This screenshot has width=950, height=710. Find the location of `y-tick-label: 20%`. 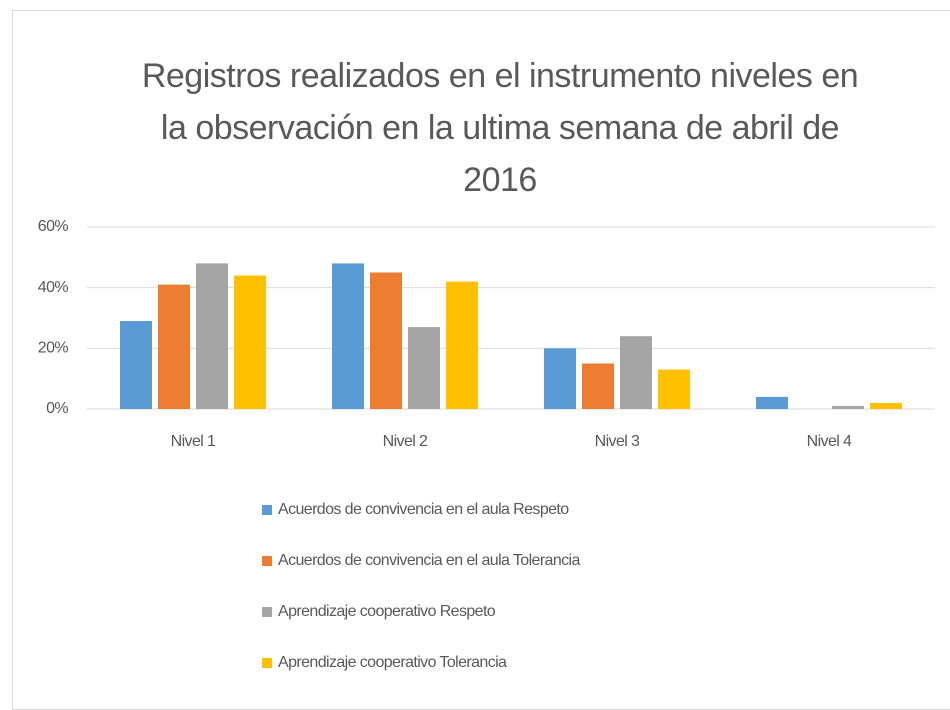

y-tick-label: 20% is located at coordinates (53, 348).